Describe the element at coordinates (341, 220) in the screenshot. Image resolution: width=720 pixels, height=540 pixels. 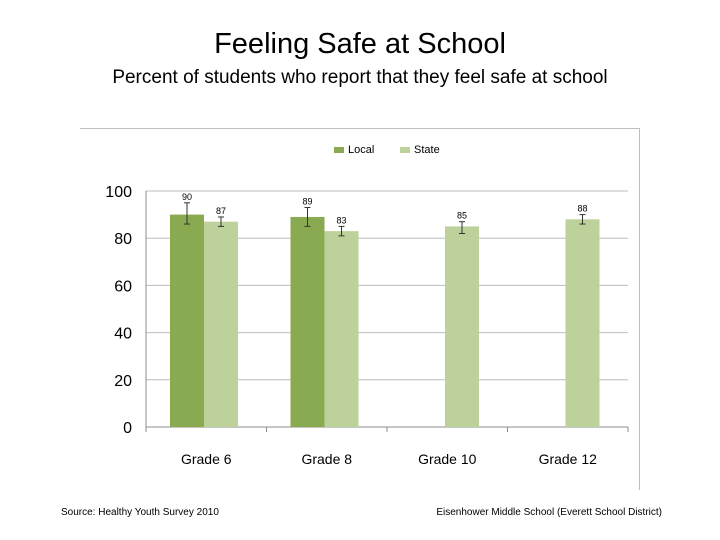
I see `data-label-state-2: 83` at that location.